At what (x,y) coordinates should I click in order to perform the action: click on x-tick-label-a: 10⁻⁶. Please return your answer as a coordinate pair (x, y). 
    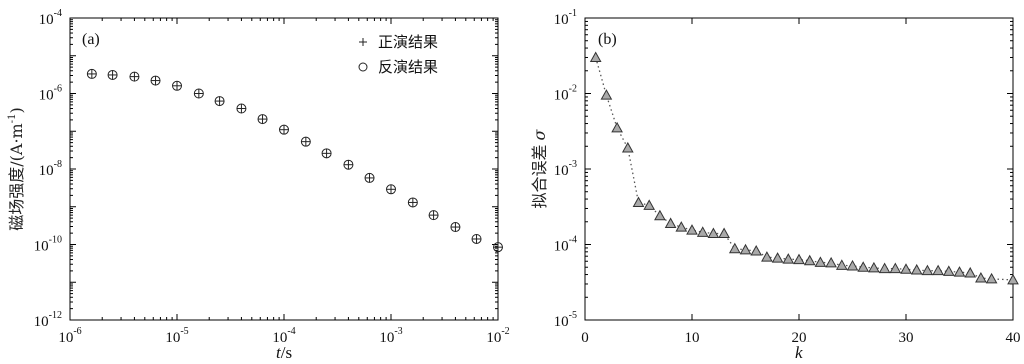
    Looking at the image, I should click on (69, 336).